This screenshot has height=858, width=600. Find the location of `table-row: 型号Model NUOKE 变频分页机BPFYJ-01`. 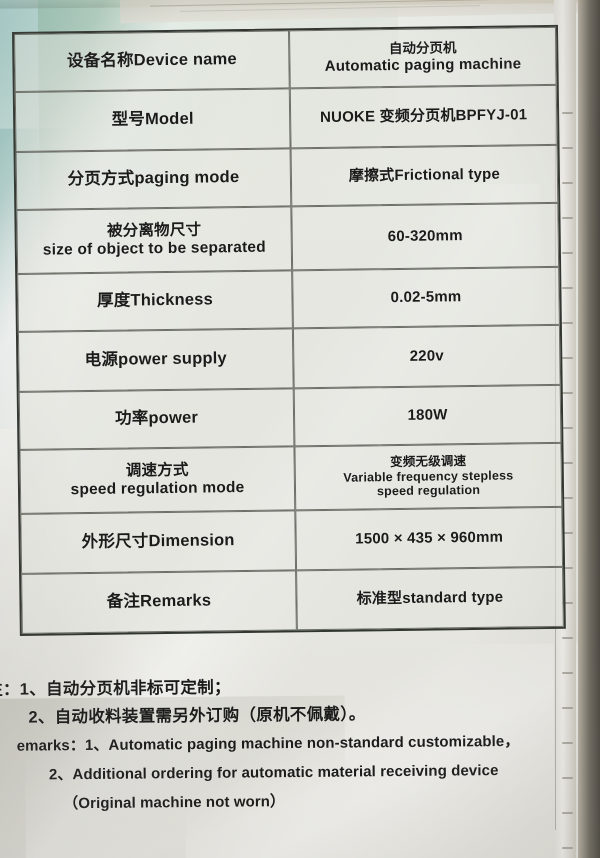

table-row: 型号Model NUOKE 变频分页机BPFYJ-01 is located at coordinates (286, 118).